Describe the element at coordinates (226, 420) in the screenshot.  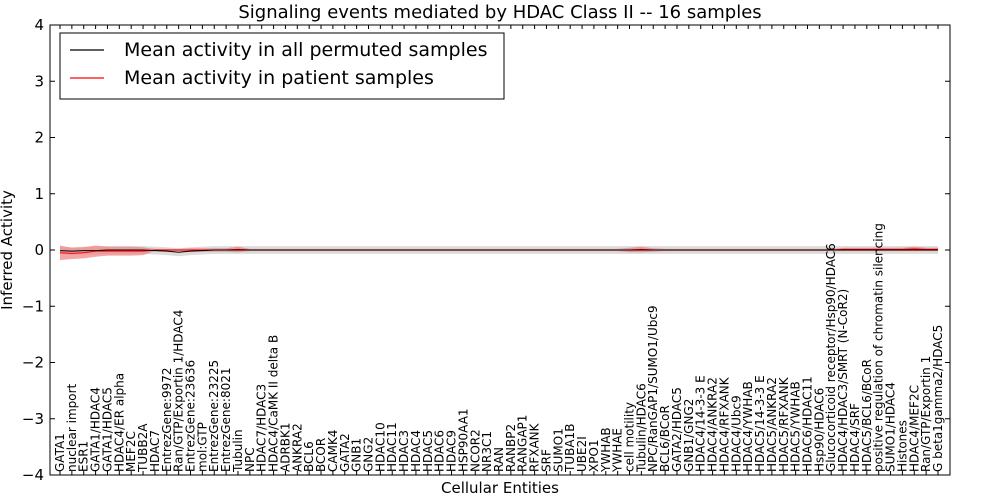
I see `x-tick-label: EntrezGene:8021` at that location.